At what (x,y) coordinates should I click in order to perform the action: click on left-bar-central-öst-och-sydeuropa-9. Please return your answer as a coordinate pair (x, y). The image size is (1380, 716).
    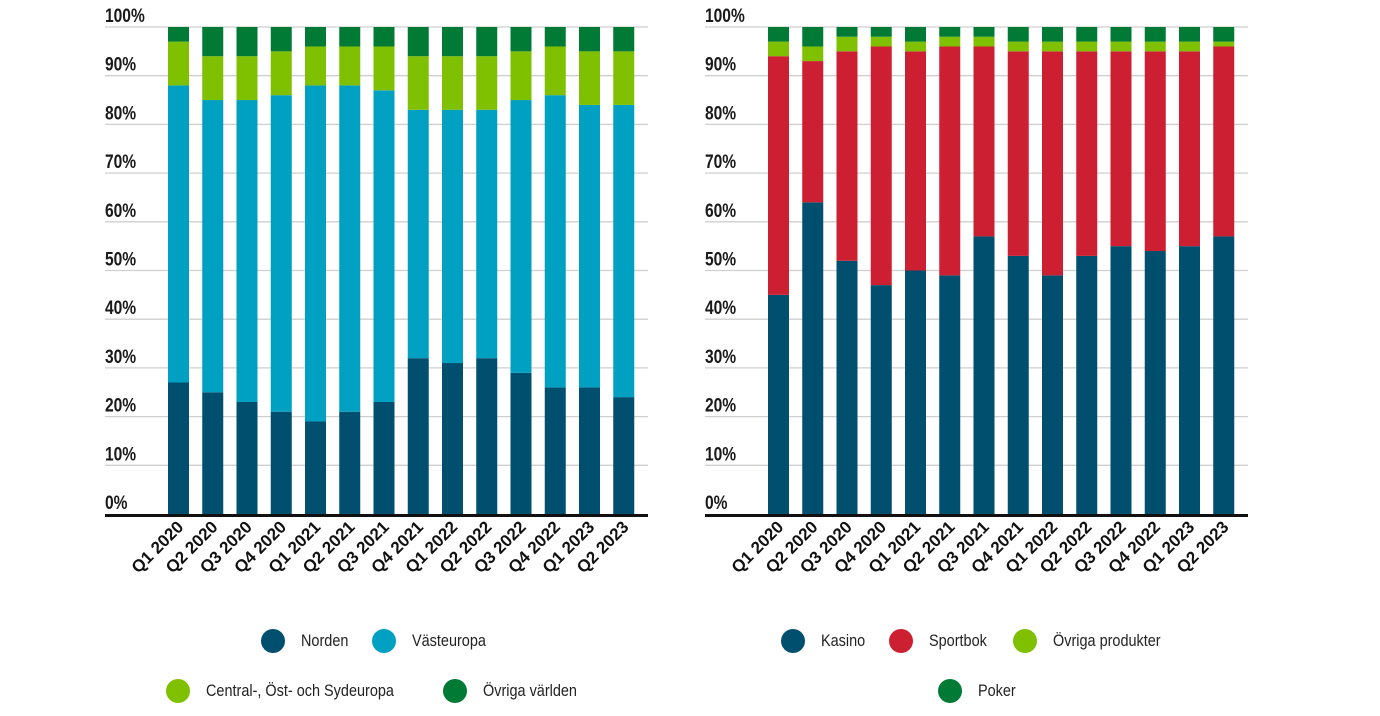
    Looking at the image, I should click on (487, 83).